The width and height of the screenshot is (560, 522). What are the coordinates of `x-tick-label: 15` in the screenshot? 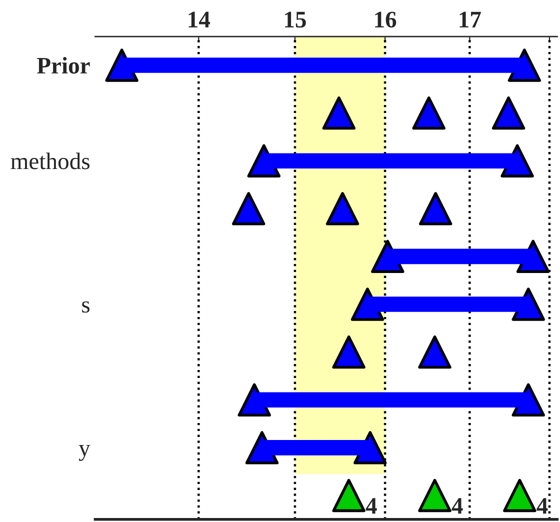 It's located at (295, 20).